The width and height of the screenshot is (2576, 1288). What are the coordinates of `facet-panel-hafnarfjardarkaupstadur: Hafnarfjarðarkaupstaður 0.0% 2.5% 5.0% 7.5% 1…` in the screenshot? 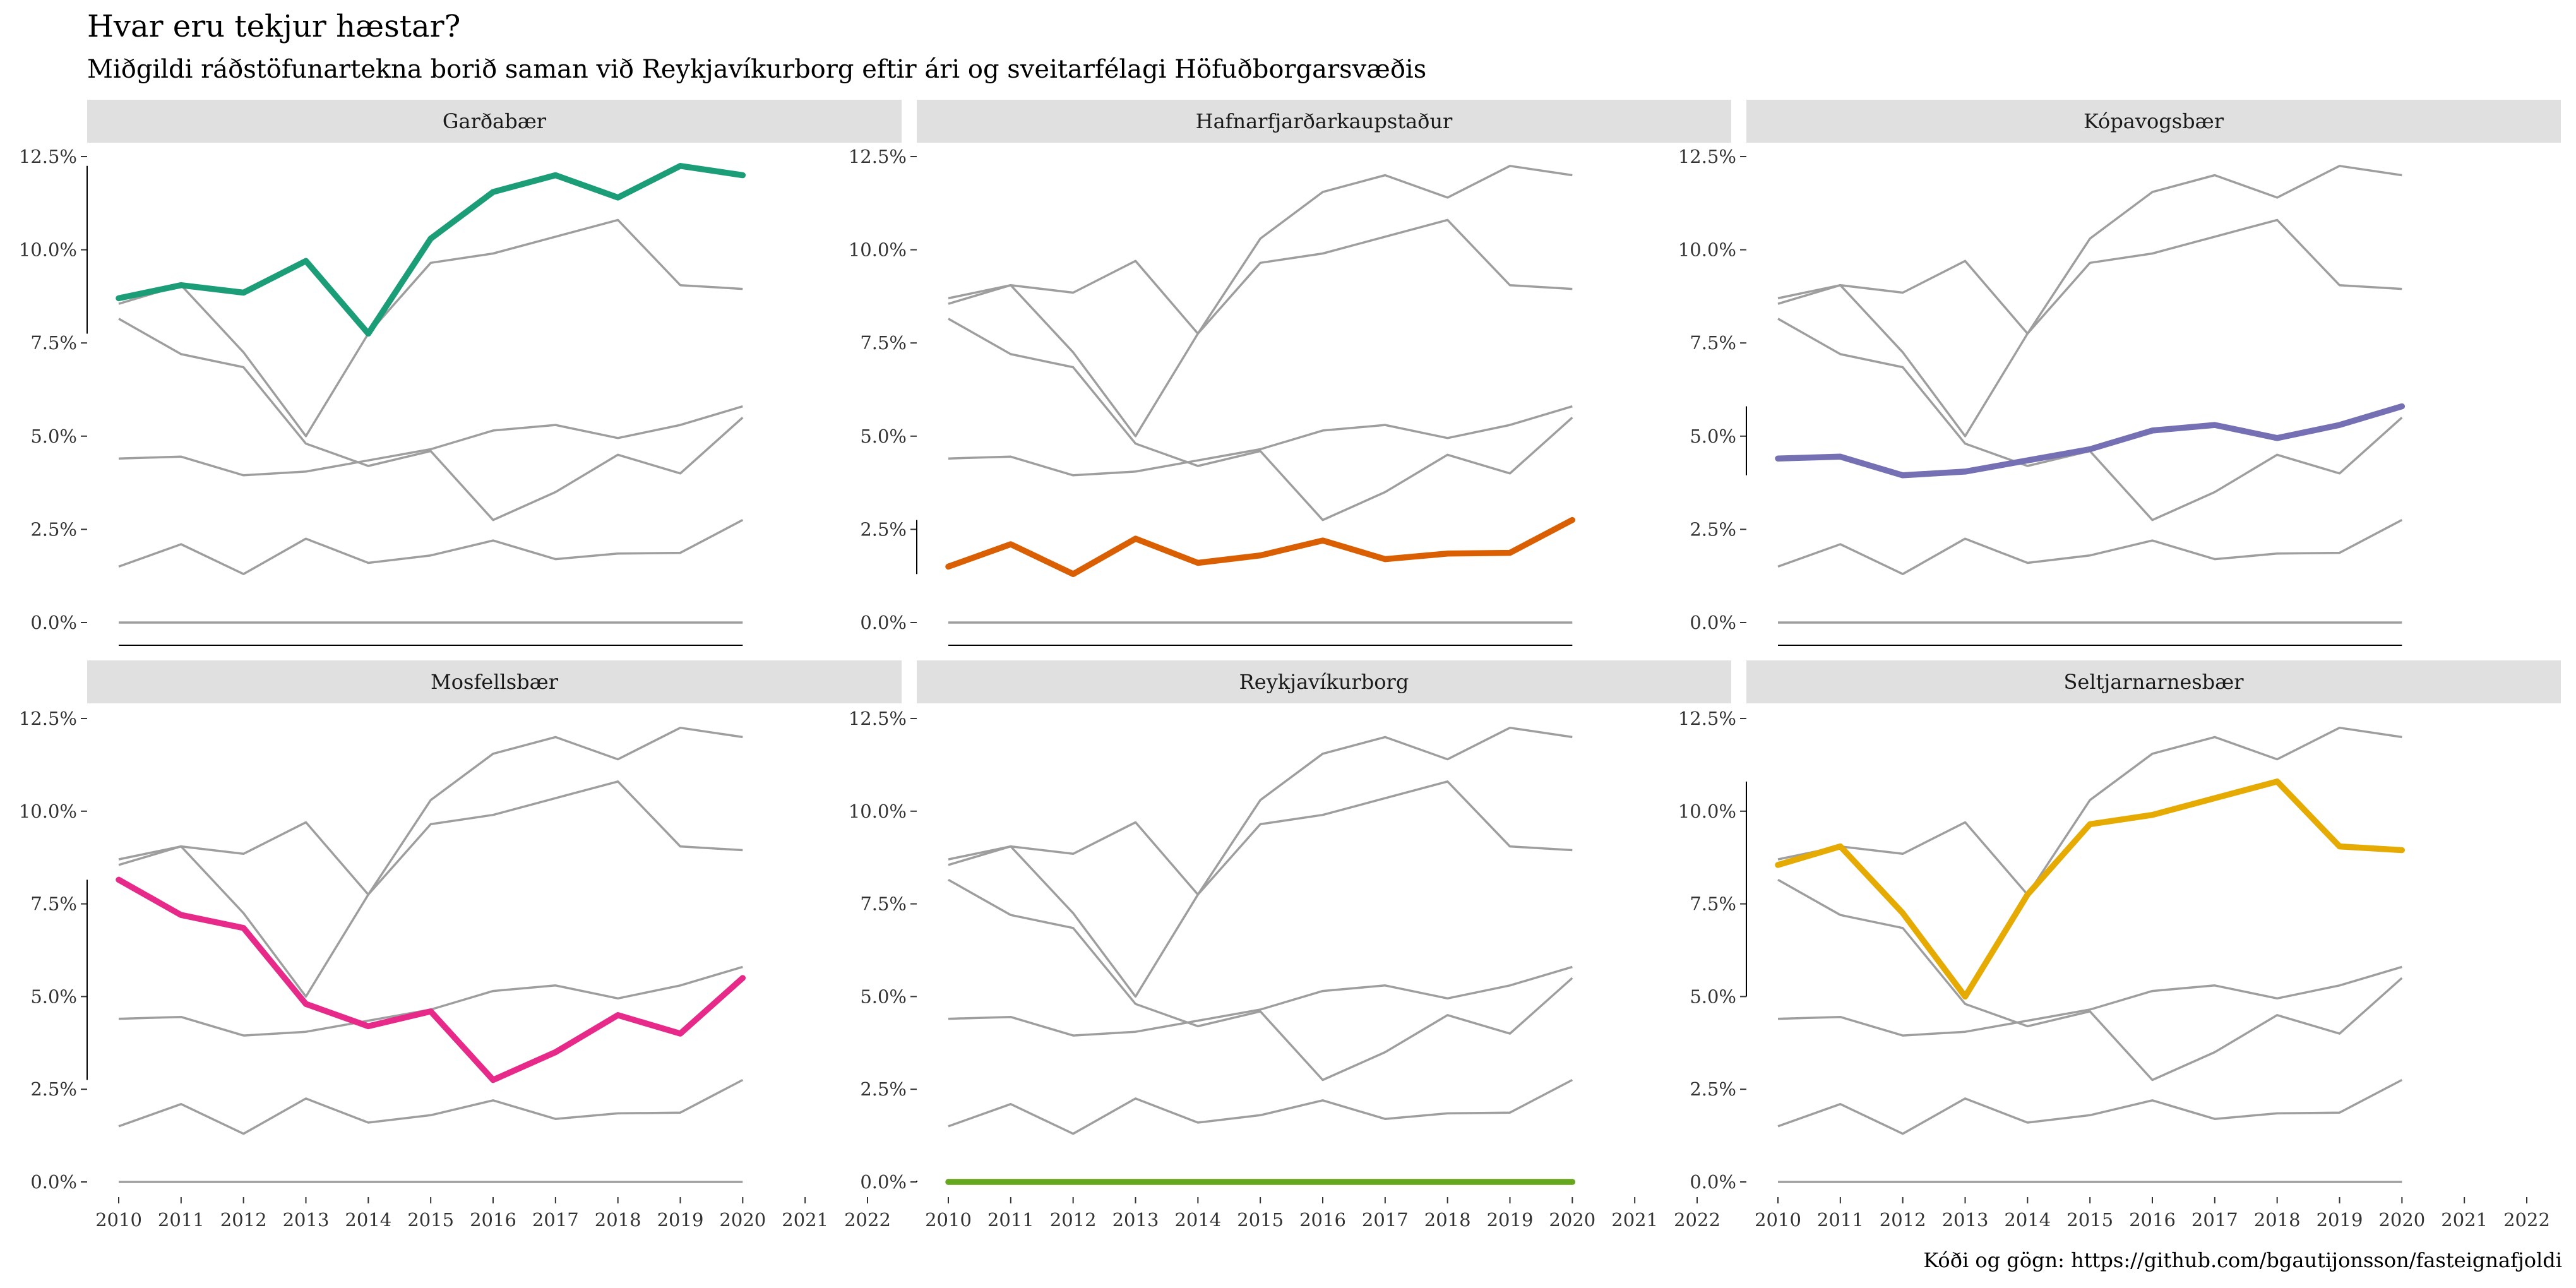 It's located at (1290, 373).